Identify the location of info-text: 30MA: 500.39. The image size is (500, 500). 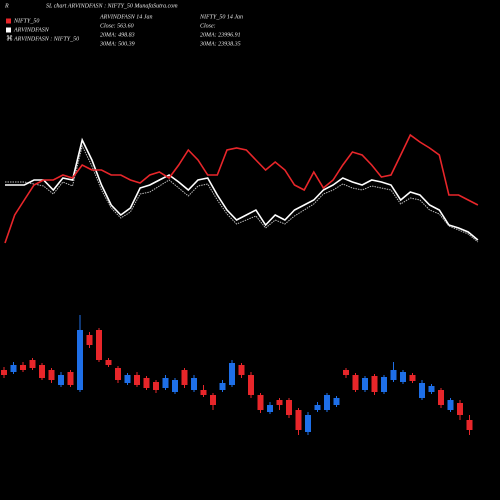
(117, 44).